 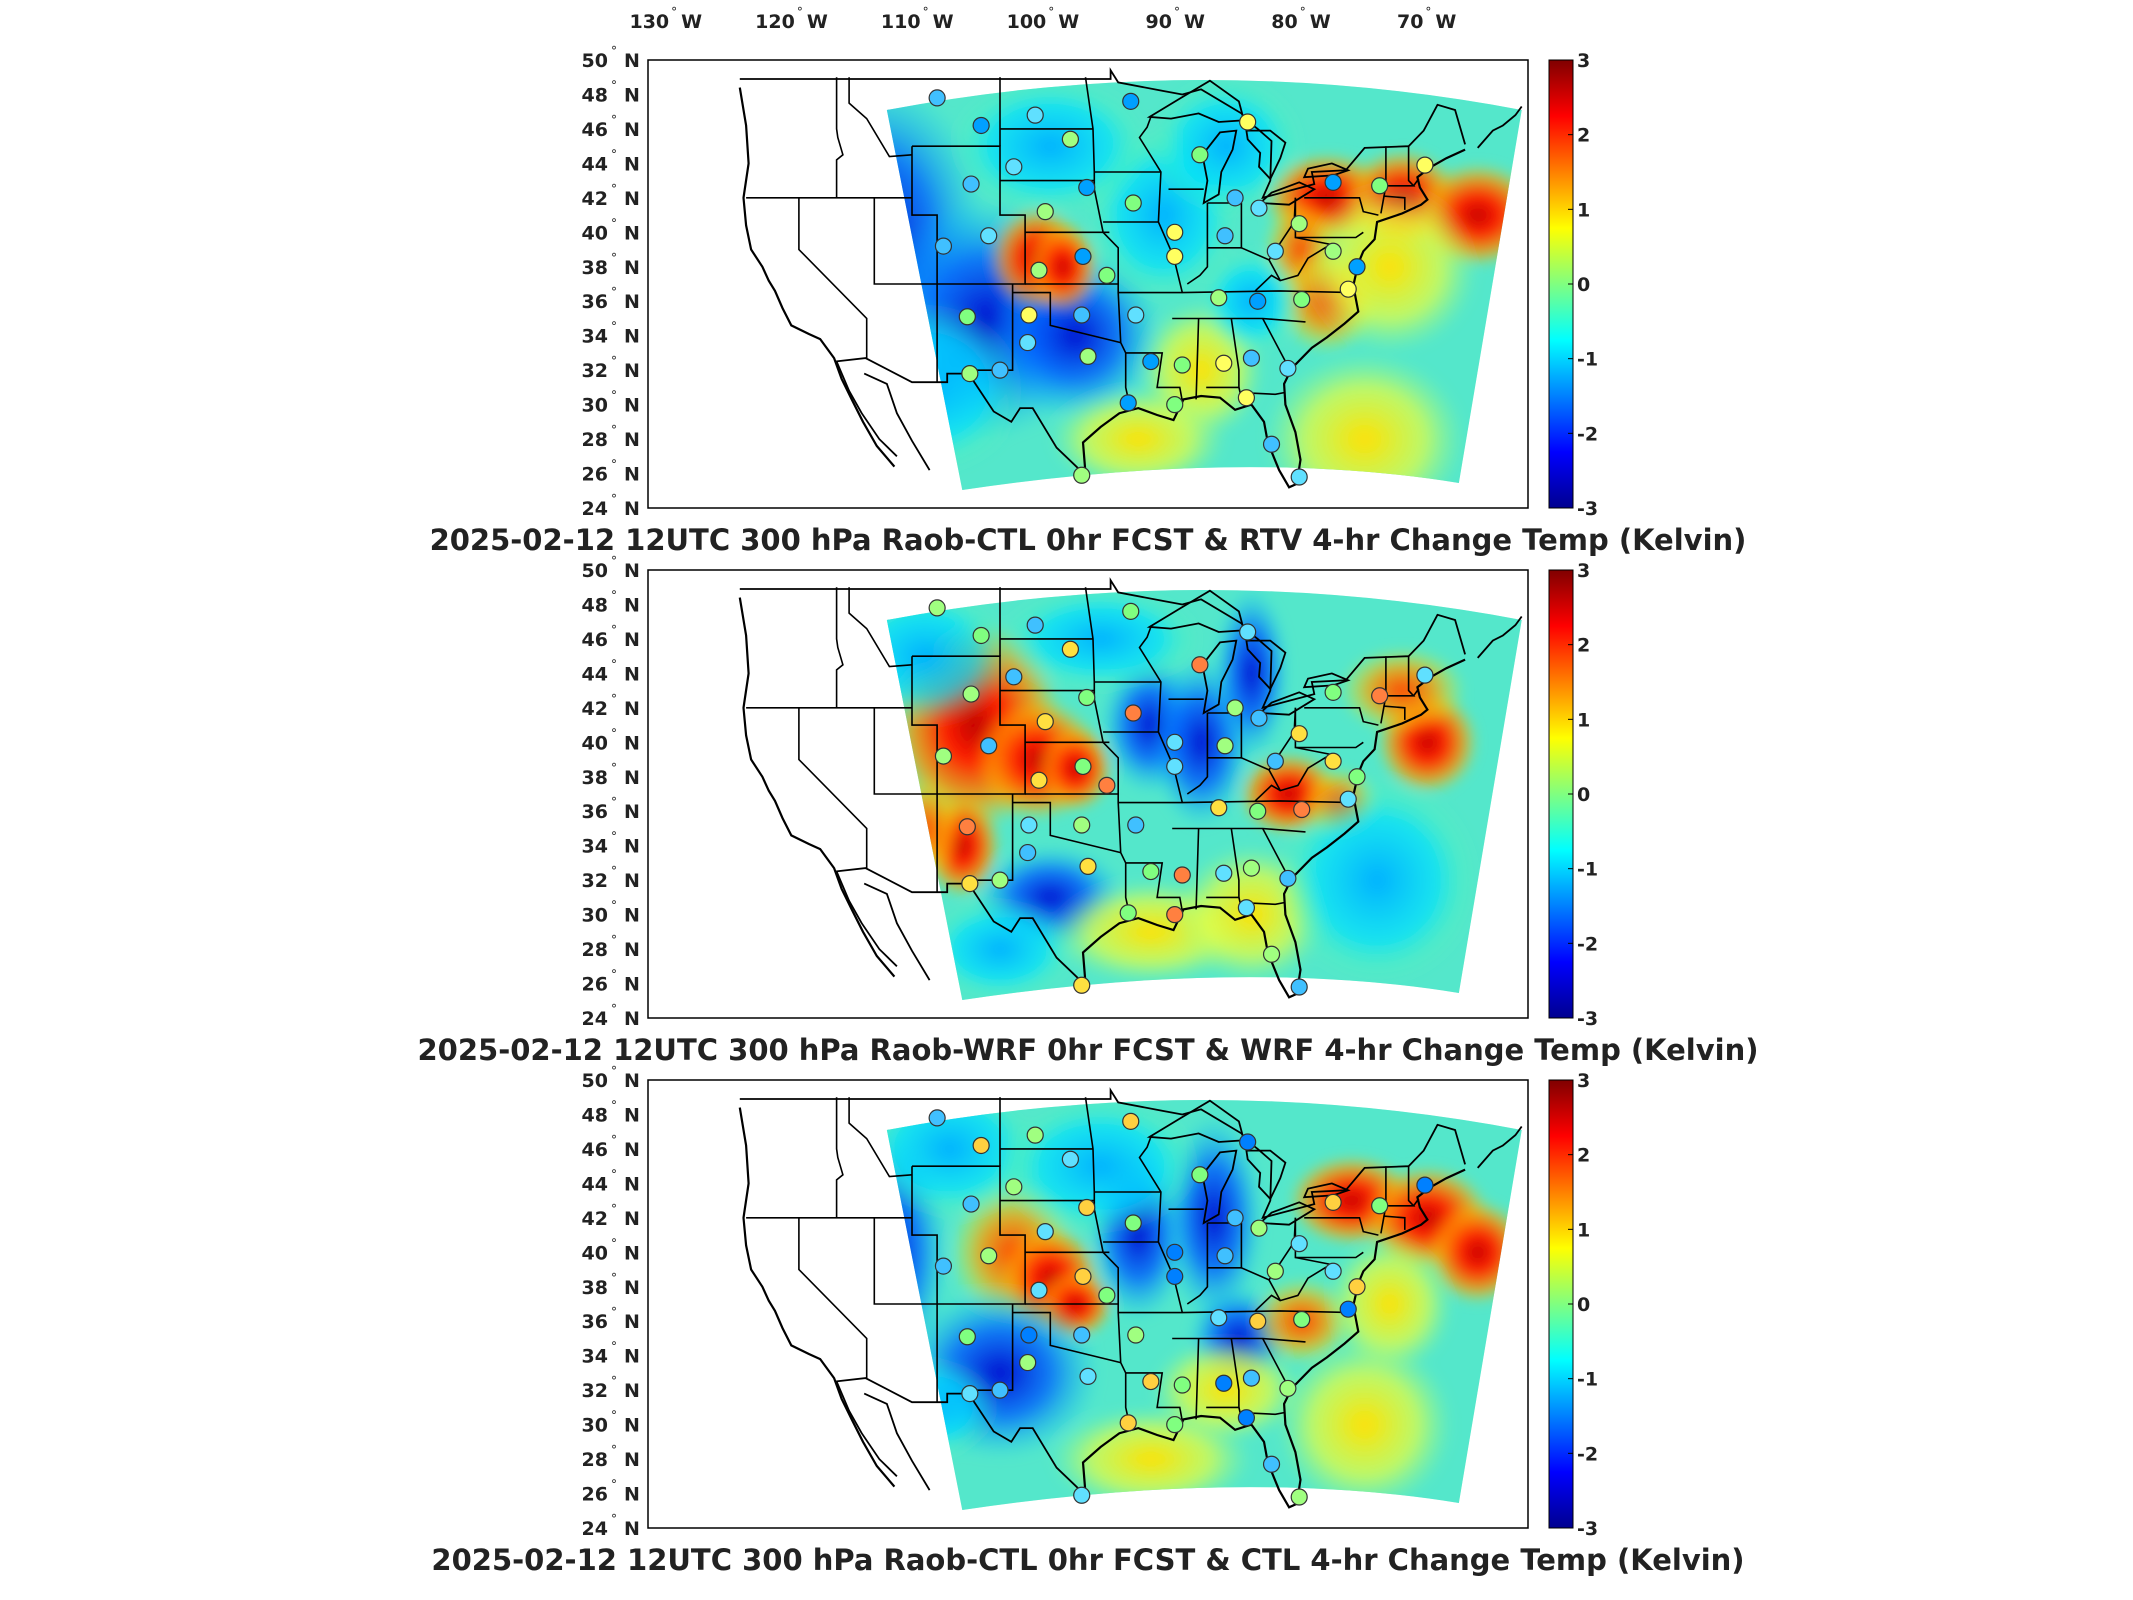 I want to click on mexico-coast, so click(x=897, y=421).